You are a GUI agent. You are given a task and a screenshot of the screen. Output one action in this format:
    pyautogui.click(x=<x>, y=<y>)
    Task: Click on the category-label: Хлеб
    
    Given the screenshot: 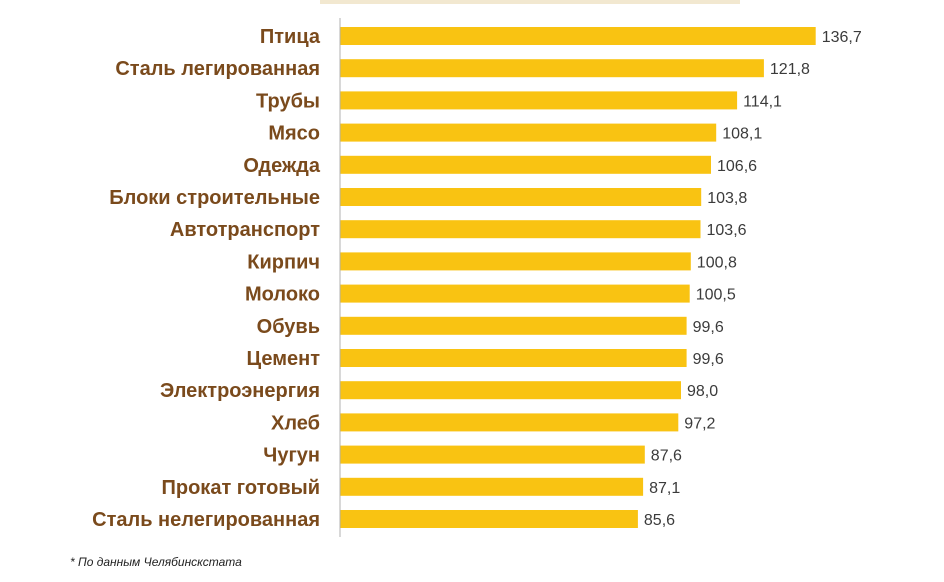 What is the action you would take?
    pyautogui.click(x=295, y=423)
    